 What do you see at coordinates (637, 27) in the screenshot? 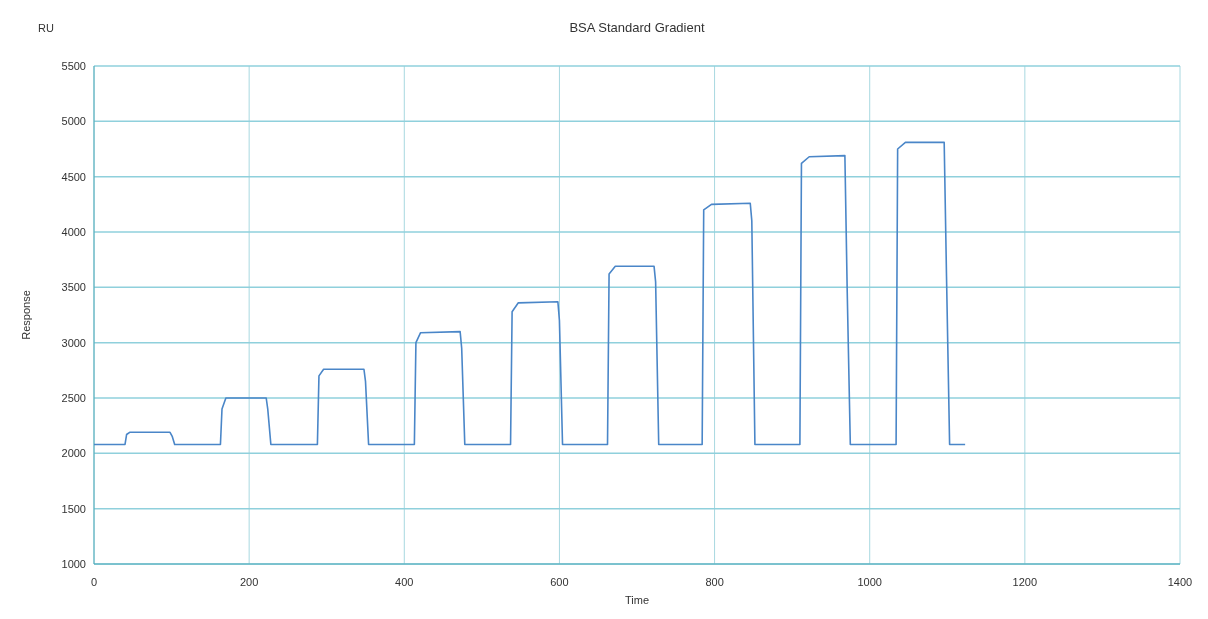
I see `chart-title: BSA Standard Gradient` at bounding box center [637, 27].